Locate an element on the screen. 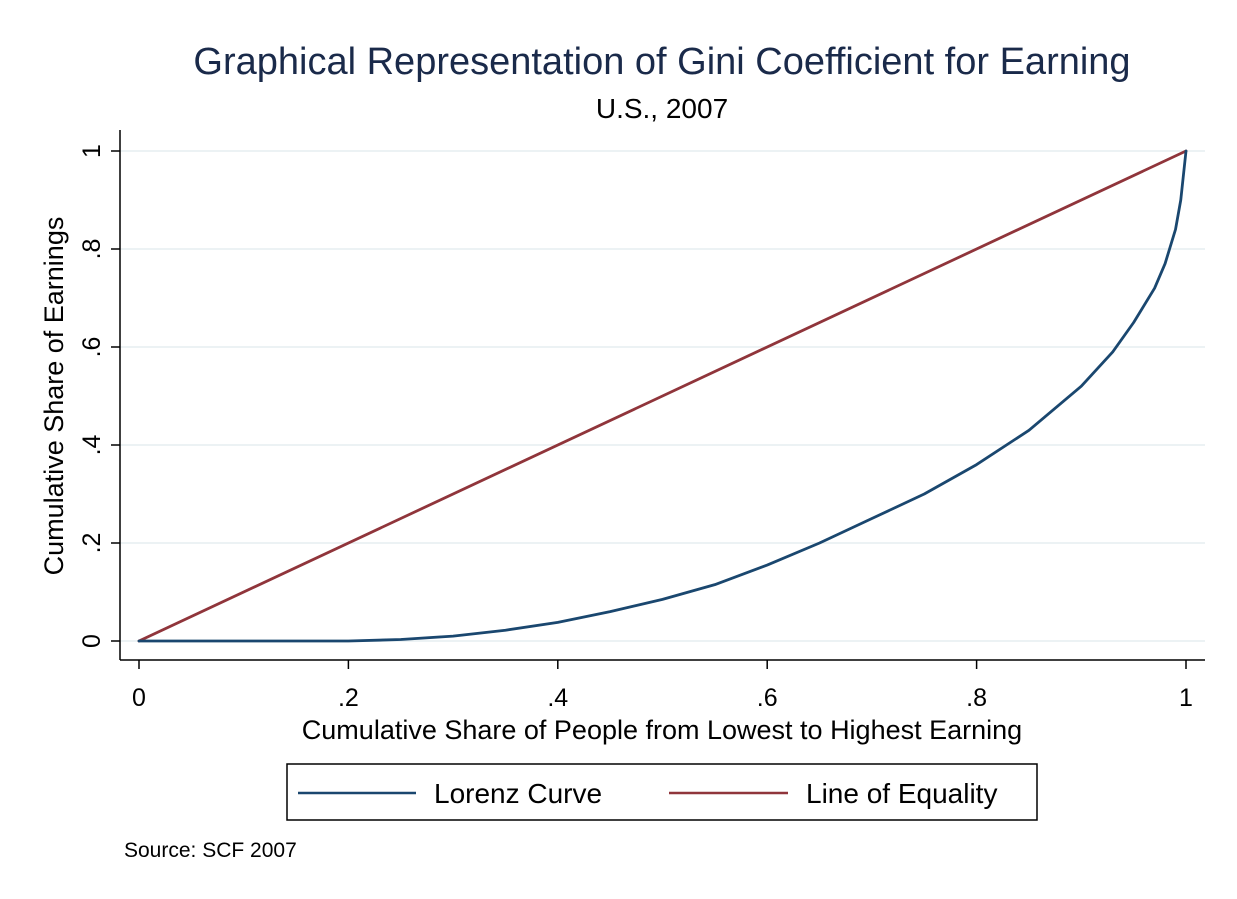 Image resolution: width=1237 pixels, height=899 pixels. x-tick-label: .8 is located at coordinates (976, 698).